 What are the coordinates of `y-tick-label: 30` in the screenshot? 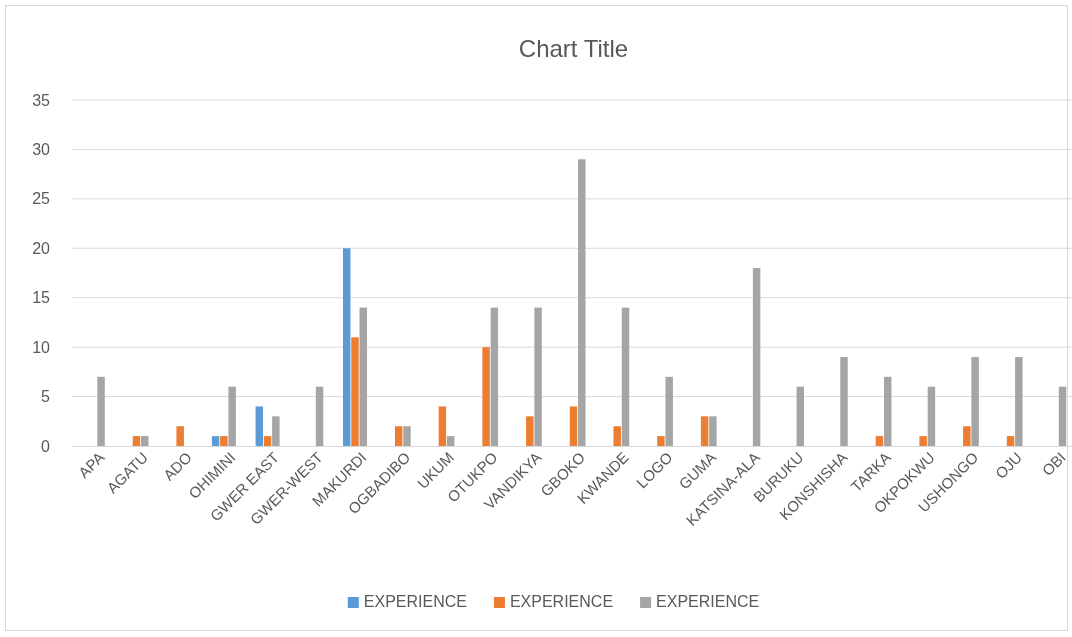 It's located at (41, 150).